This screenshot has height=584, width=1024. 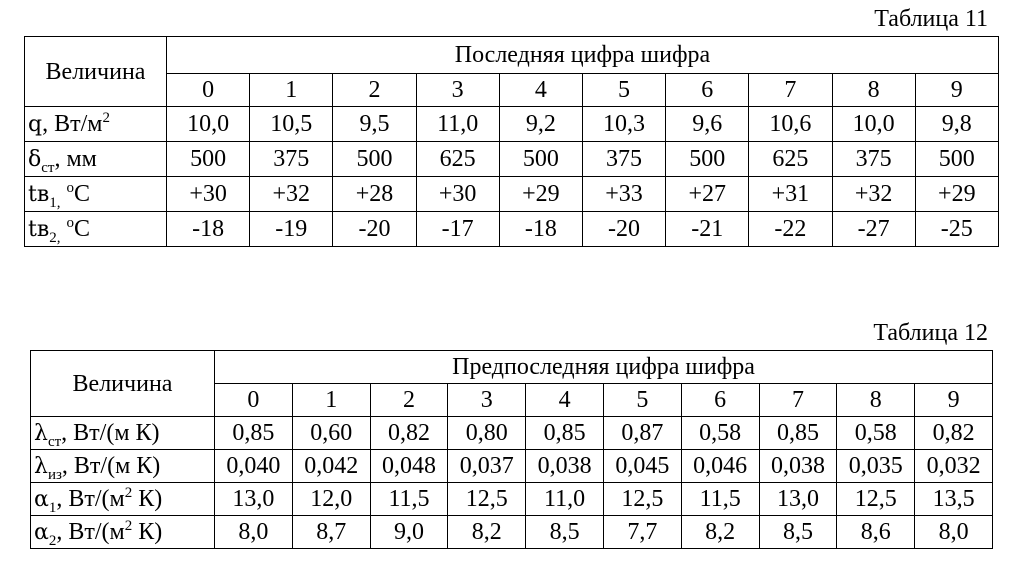 I want to click on table-12-cell: 0,042, so click(x=331, y=466).